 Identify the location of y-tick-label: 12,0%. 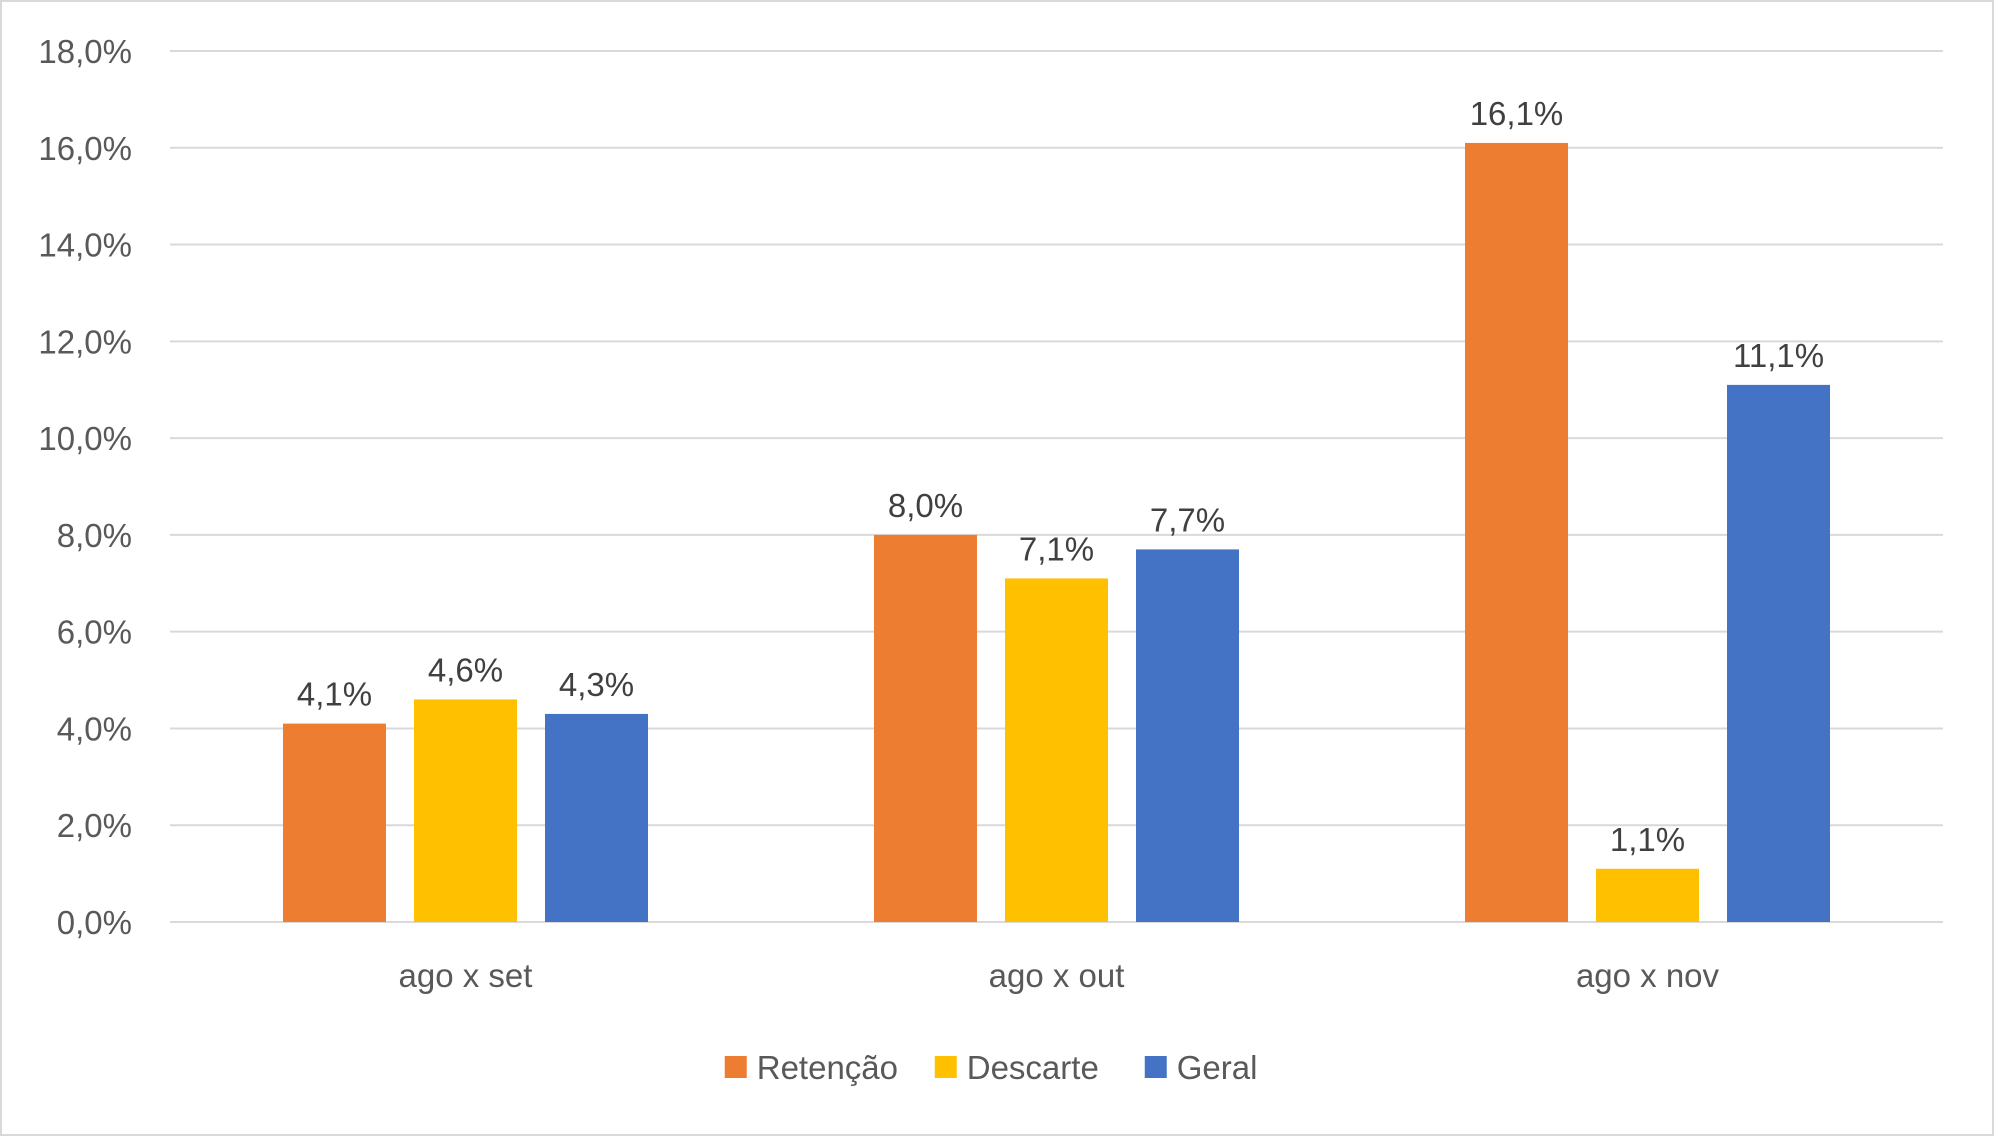
(85, 341).